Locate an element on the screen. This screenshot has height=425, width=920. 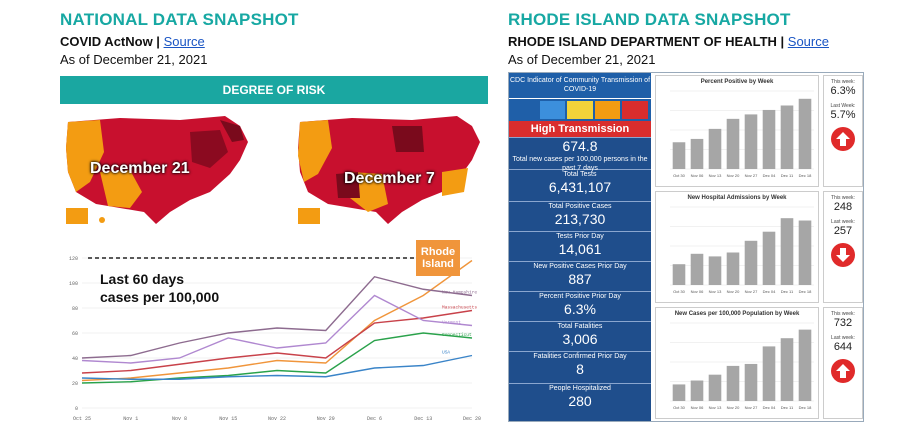
ri-source-link: Source is located at coordinates (808, 41).